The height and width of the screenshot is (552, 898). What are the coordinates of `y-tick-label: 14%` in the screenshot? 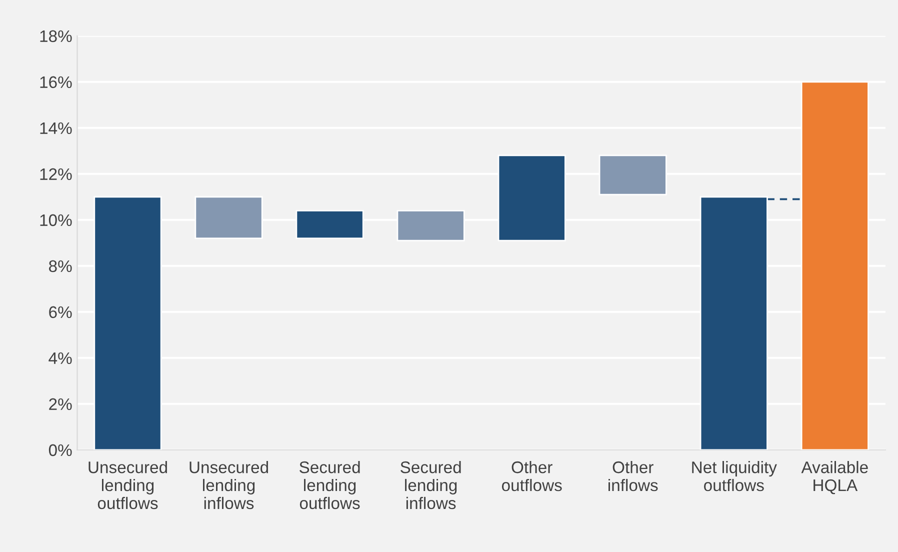 It's located at (56, 128).